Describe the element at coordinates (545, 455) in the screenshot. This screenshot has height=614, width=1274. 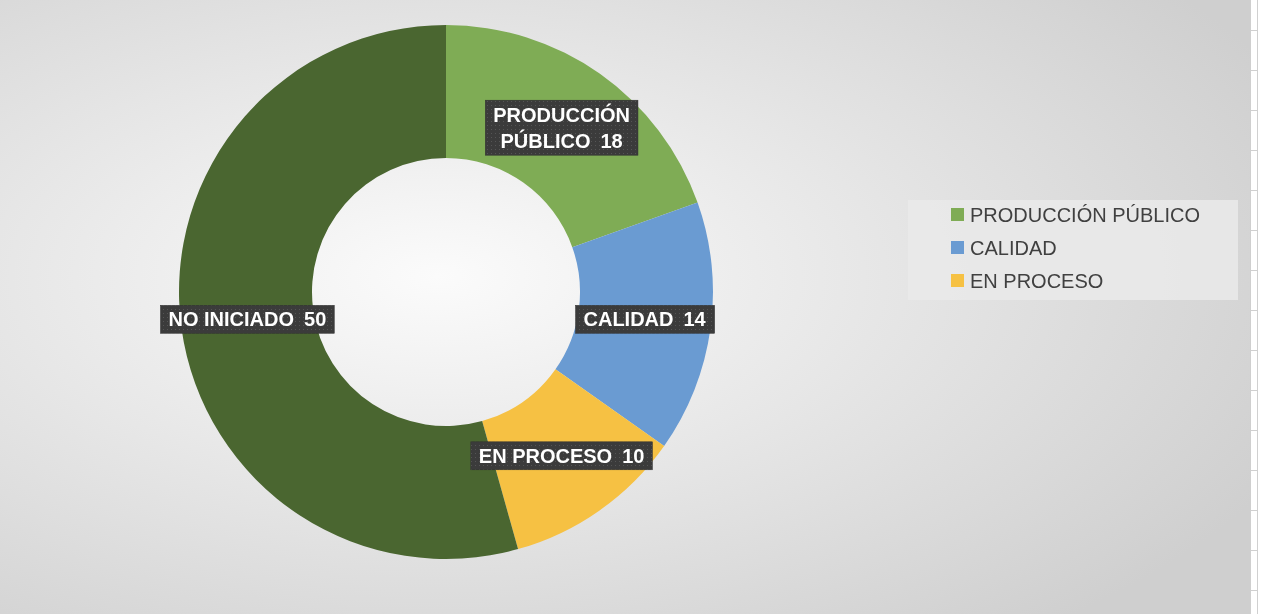
I see `slice-label: EN PROCESO` at that location.